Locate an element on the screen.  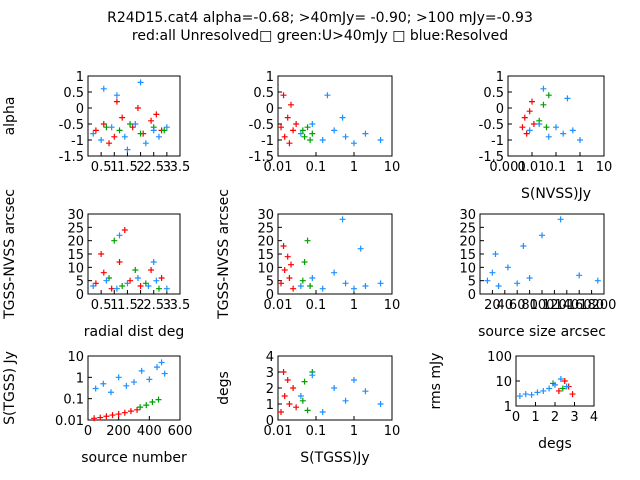
x-tick-label: 160 is located at coordinates (579, 305).